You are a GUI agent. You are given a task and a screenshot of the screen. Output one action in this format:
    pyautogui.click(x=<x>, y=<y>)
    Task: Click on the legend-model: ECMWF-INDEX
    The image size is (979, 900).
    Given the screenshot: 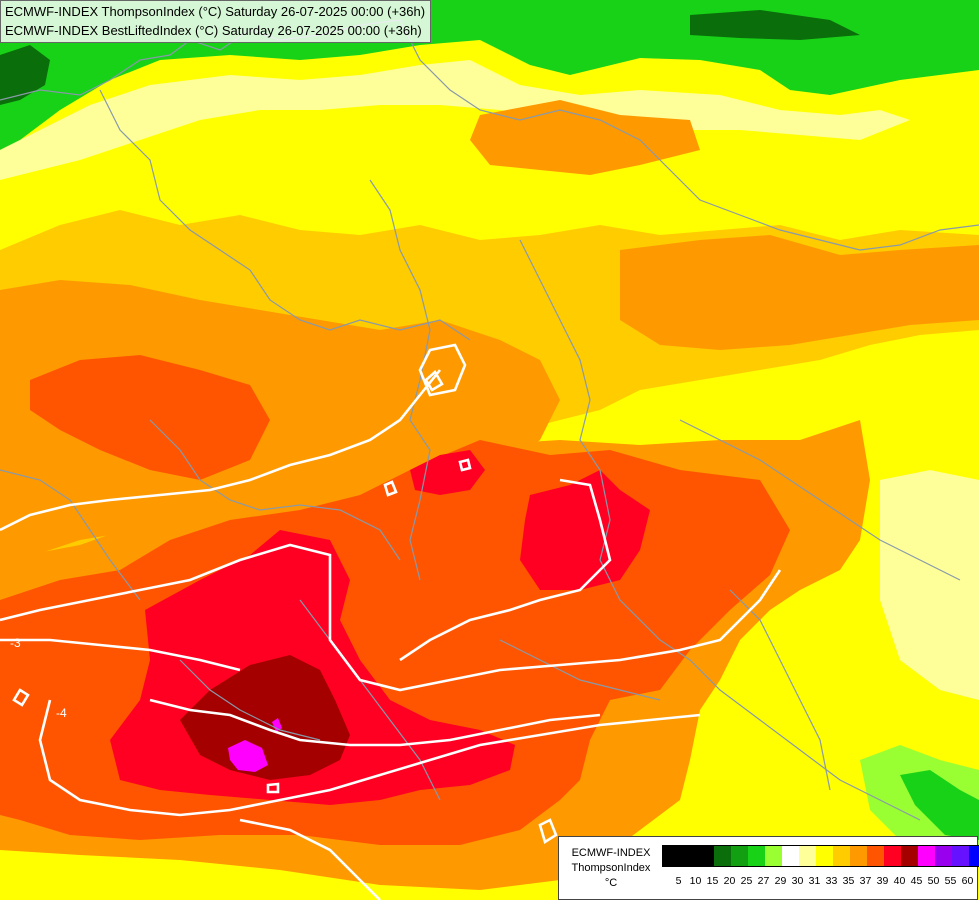 What is the action you would take?
    pyautogui.click(x=611, y=853)
    